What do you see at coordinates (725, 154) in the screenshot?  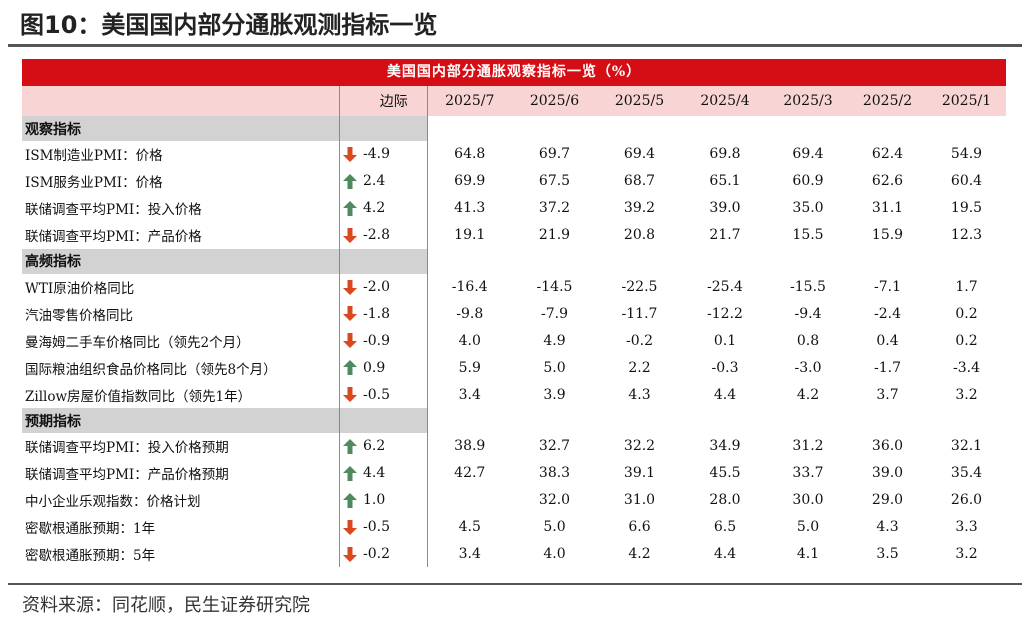 I see `value-cell: 69.8` at bounding box center [725, 154].